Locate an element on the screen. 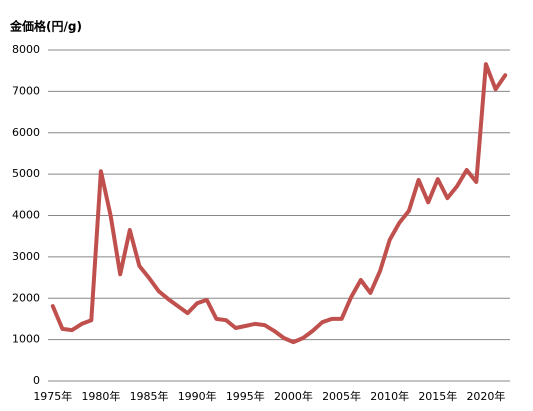 This screenshot has width=533, height=411. y-tick-label: 6000 is located at coordinates (26, 132).